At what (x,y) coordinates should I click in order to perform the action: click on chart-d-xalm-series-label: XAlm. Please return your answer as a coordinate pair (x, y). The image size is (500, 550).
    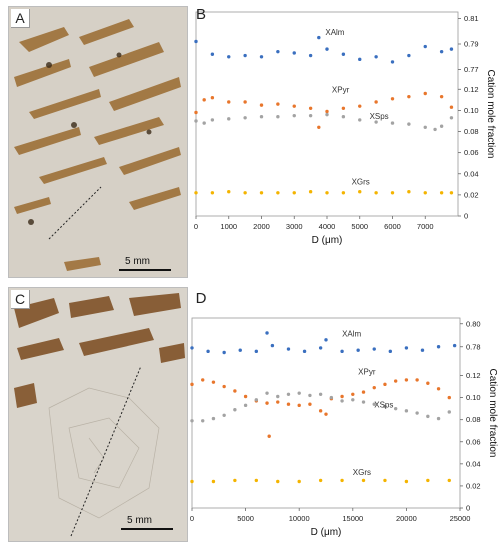
    Looking at the image, I should click on (351, 333).